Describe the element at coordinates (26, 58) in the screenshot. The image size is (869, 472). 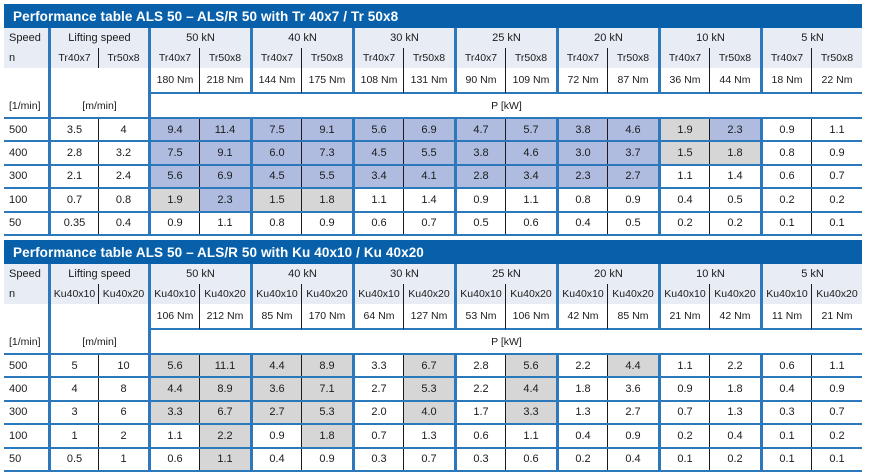
I see `speed-symbol: n` at that location.